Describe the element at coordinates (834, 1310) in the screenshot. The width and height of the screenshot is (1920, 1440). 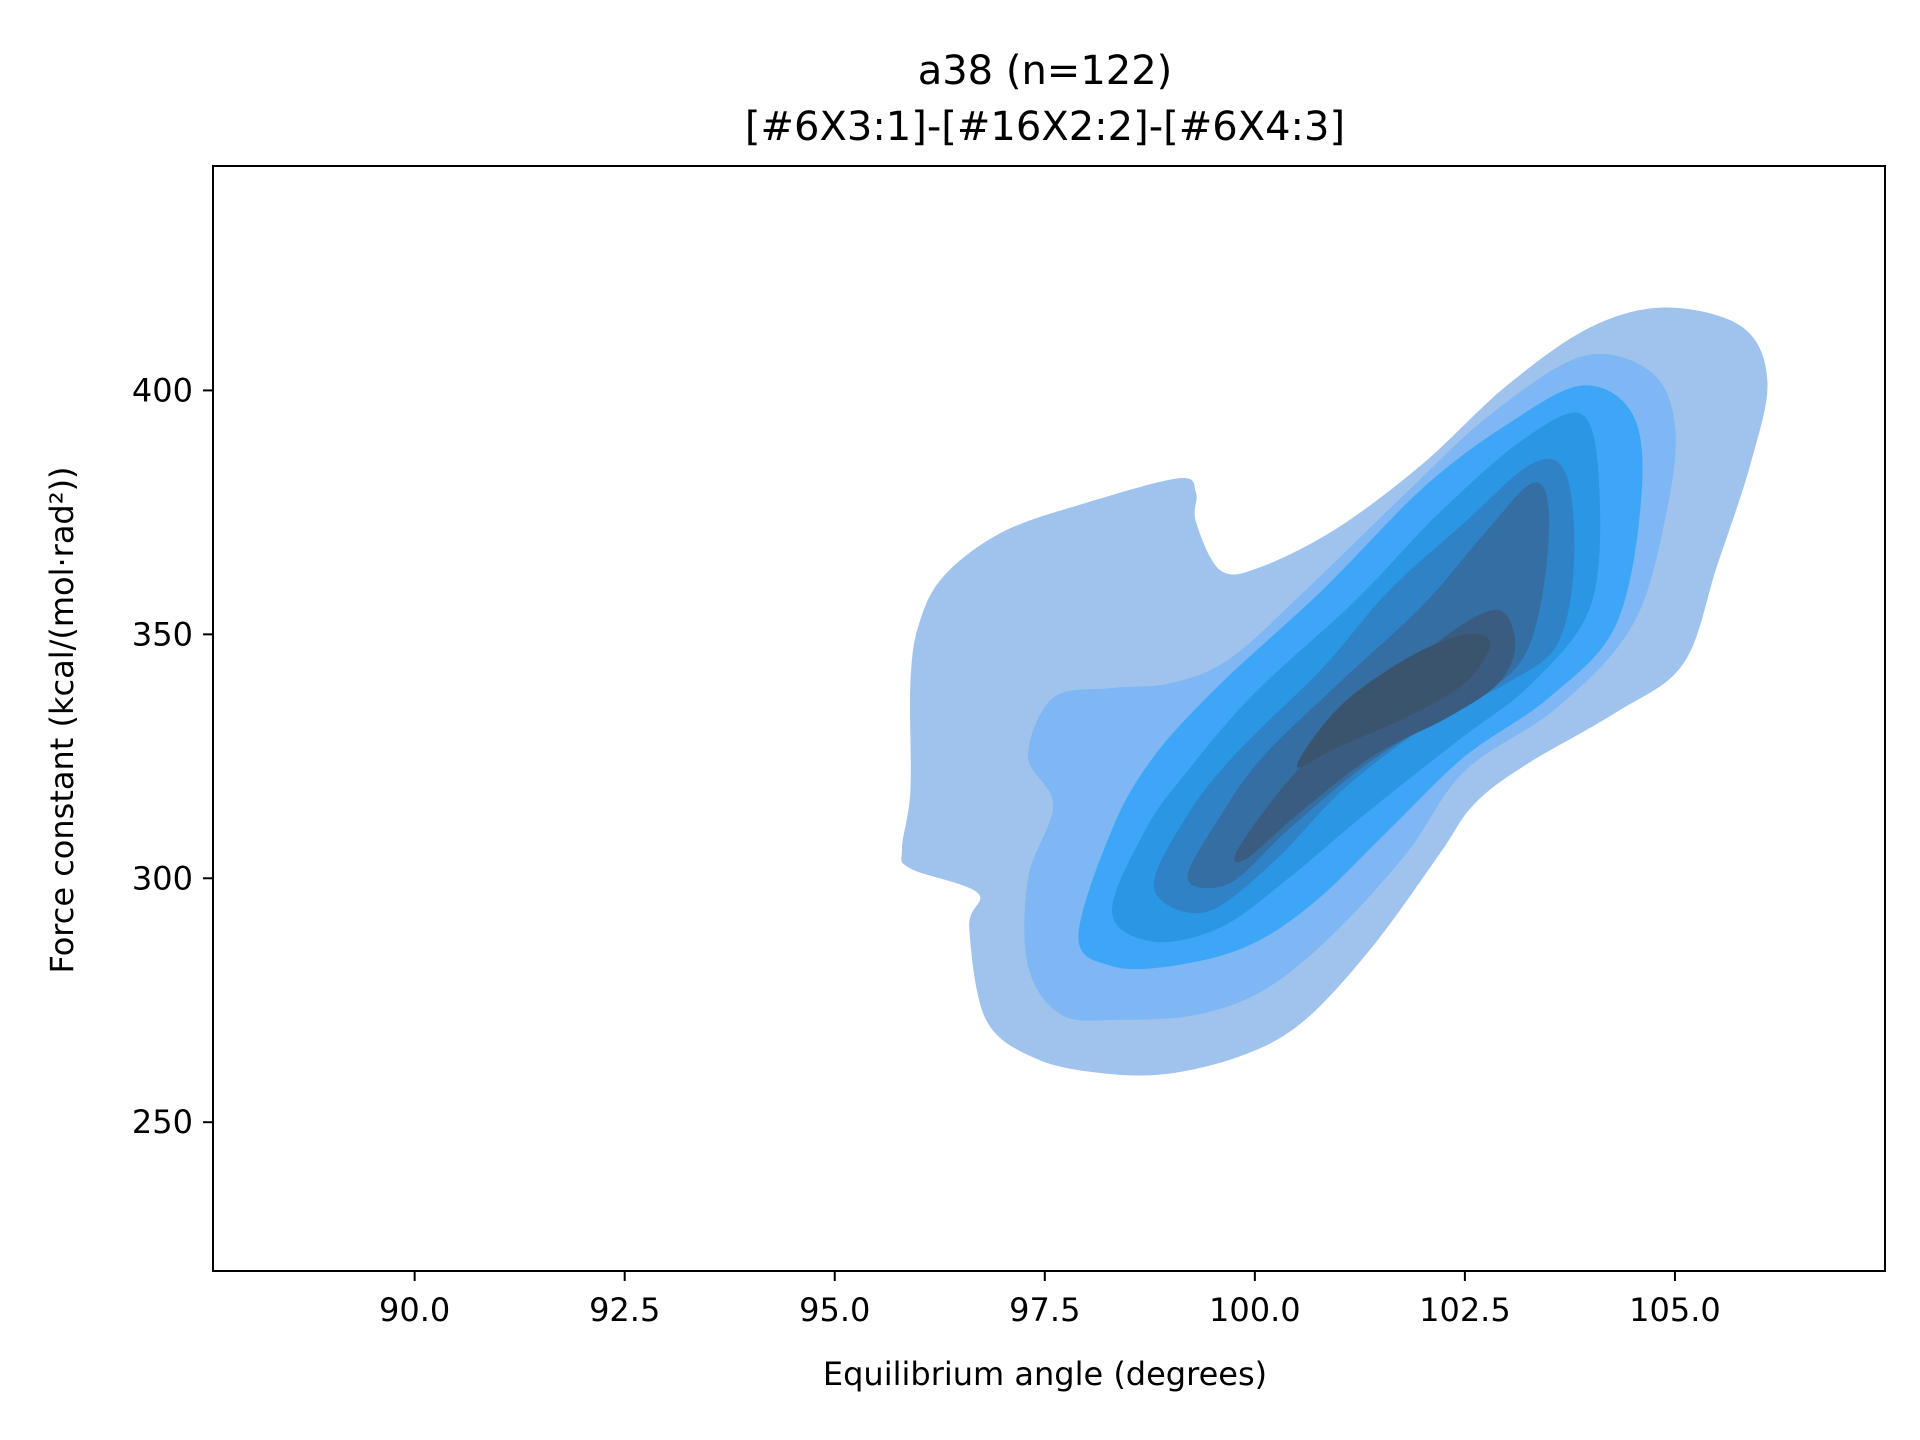
I see `x-tick-label: 95.0` at that location.